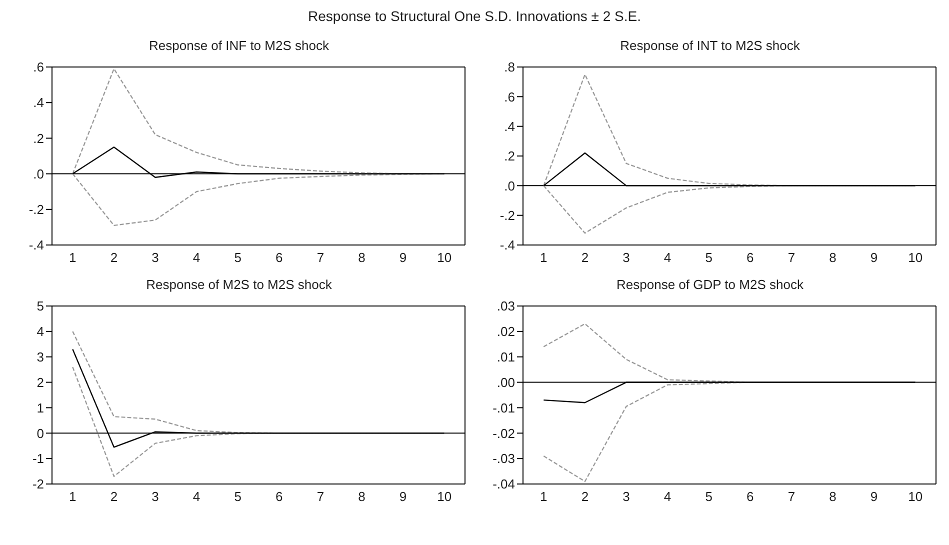 The height and width of the screenshot is (545, 949). What do you see at coordinates (40, 332) in the screenshot?
I see `y-tick-label: 4` at bounding box center [40, 332].